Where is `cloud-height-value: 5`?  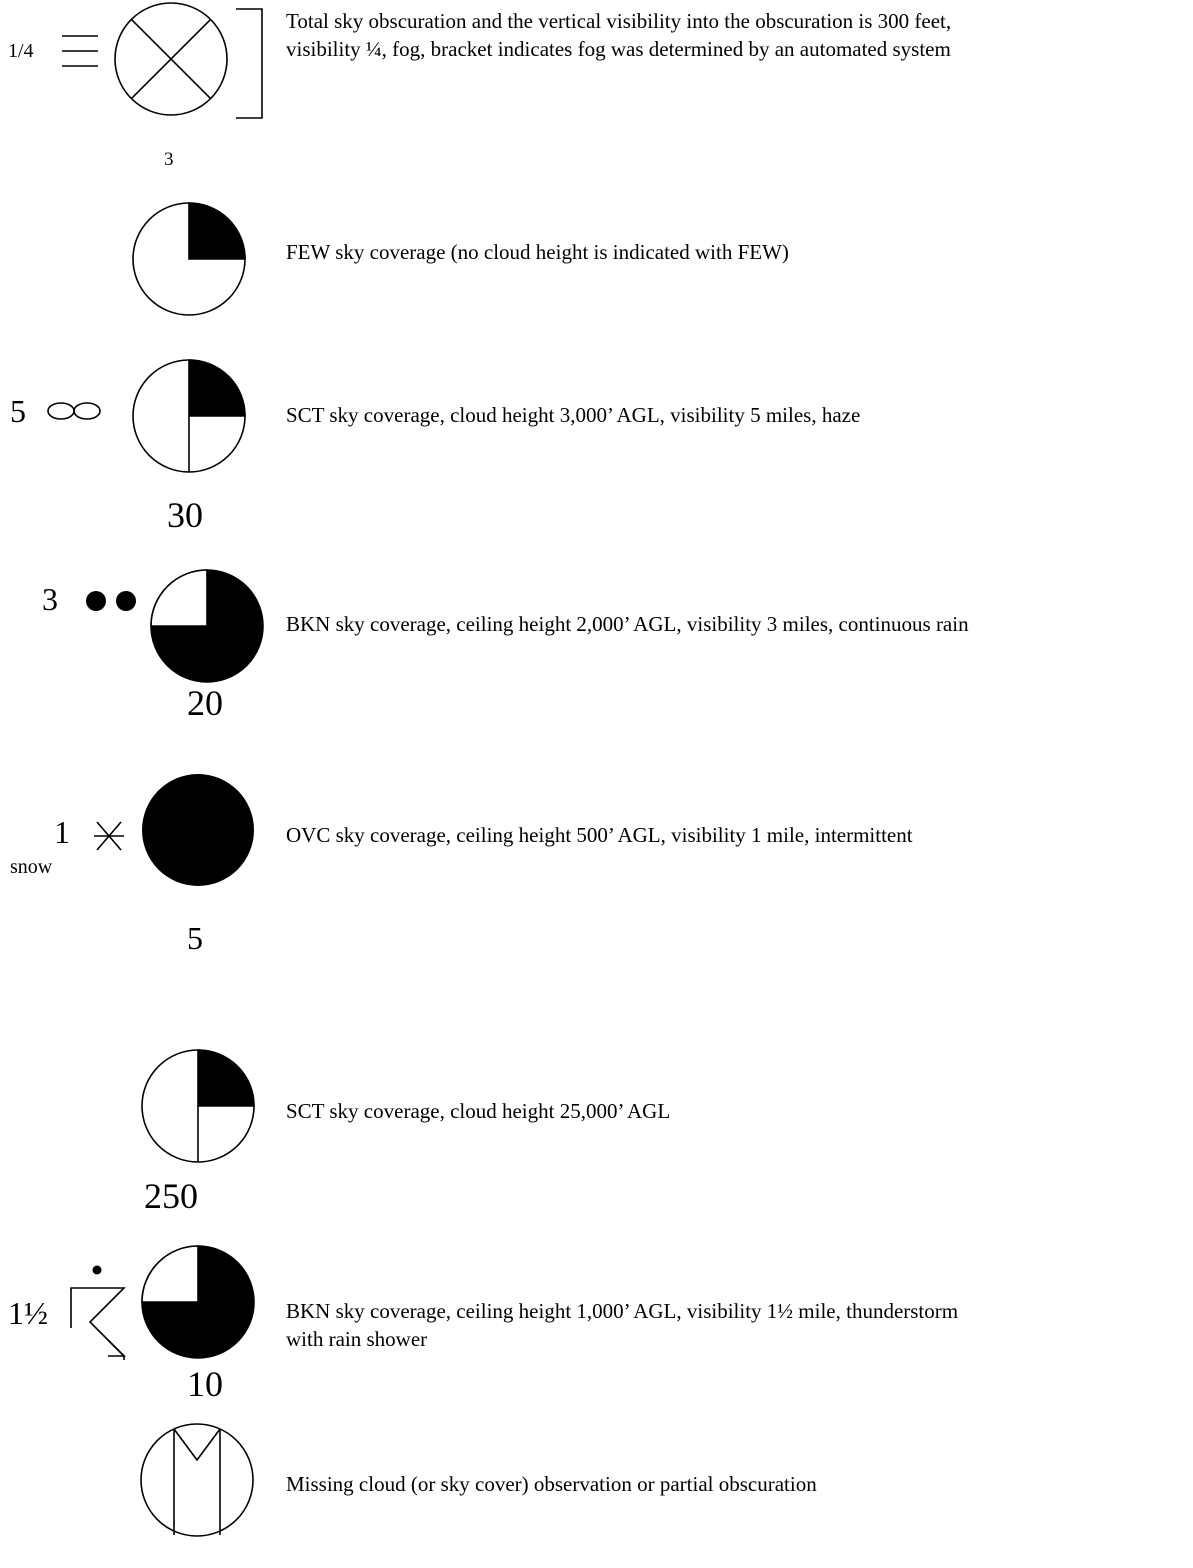
cloud-height-value: 5 is located at coordinates (195, 938).